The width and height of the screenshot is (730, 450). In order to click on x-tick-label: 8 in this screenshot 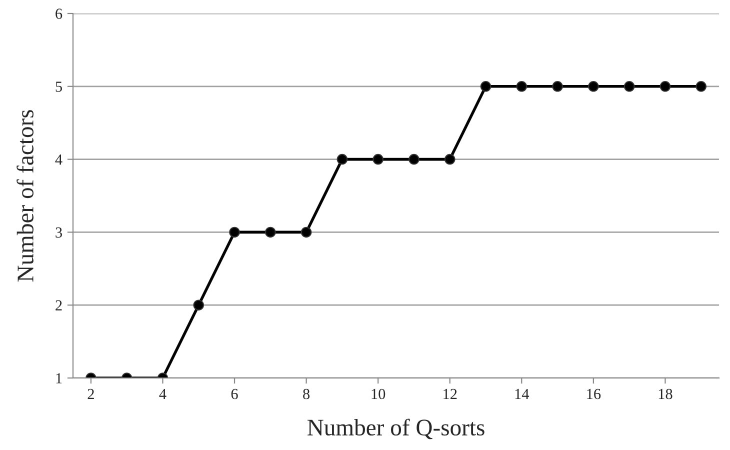, I will do `click(306, 394)`.